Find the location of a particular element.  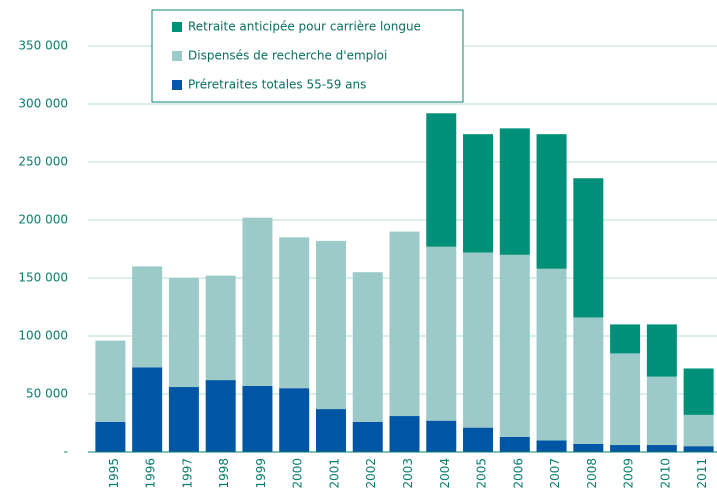

x-tick-label: 1996 is located at coordinates (151, 473).